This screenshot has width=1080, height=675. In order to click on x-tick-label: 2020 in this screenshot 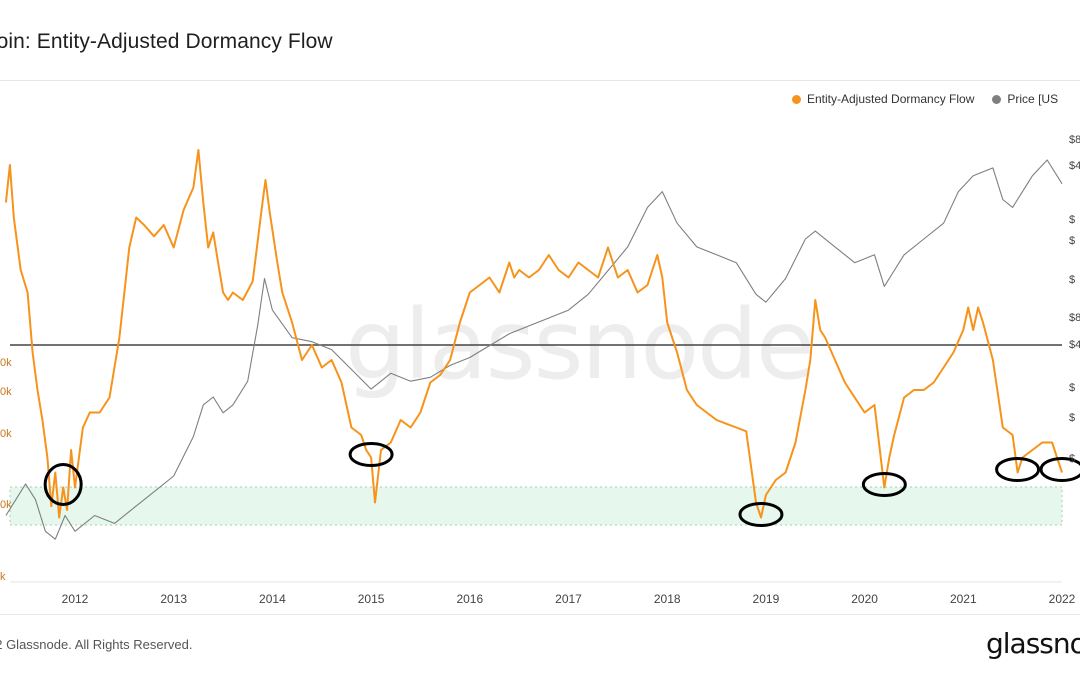, I will do `click(864, 599)`.